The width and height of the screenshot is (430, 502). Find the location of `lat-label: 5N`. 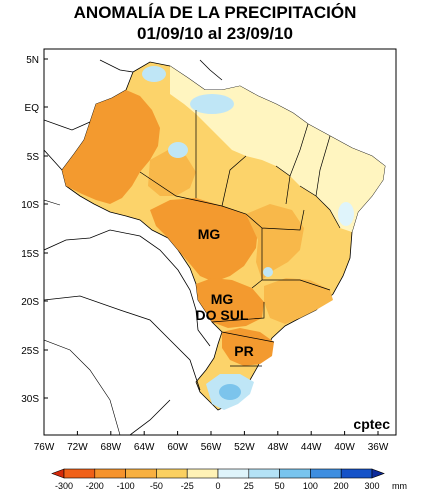

lat-label: 5N is located at coordinates (32, 60).